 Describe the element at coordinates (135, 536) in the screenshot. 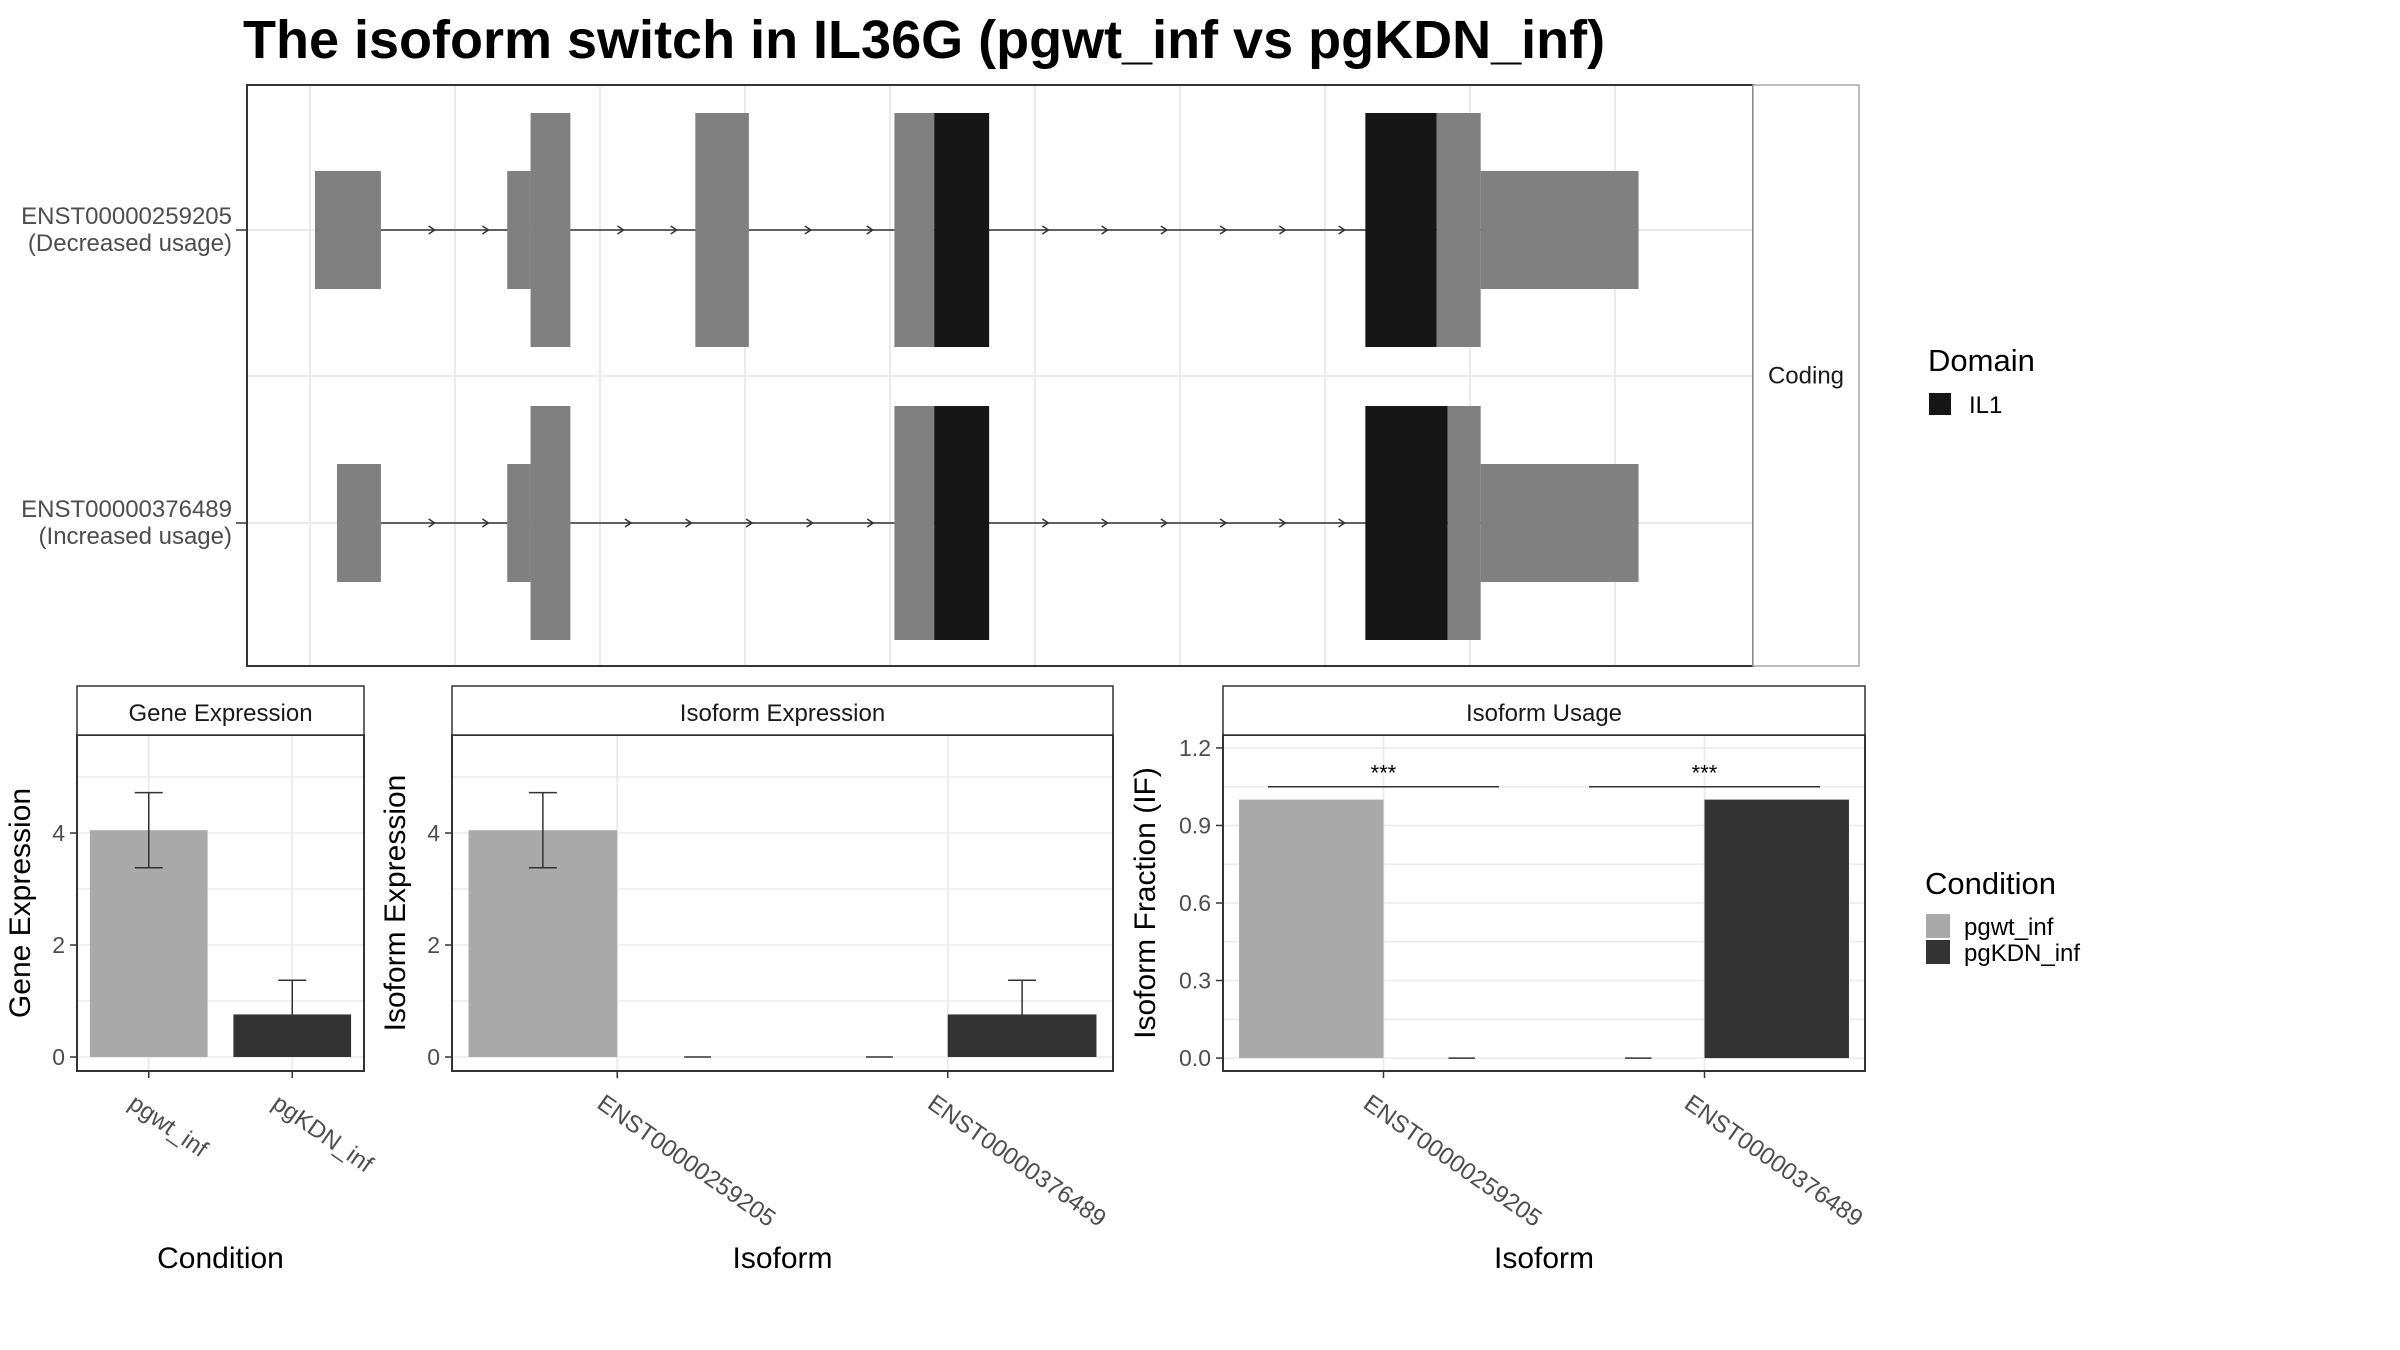

I see `isoform-usage-label: (Increased usage)` at that location.